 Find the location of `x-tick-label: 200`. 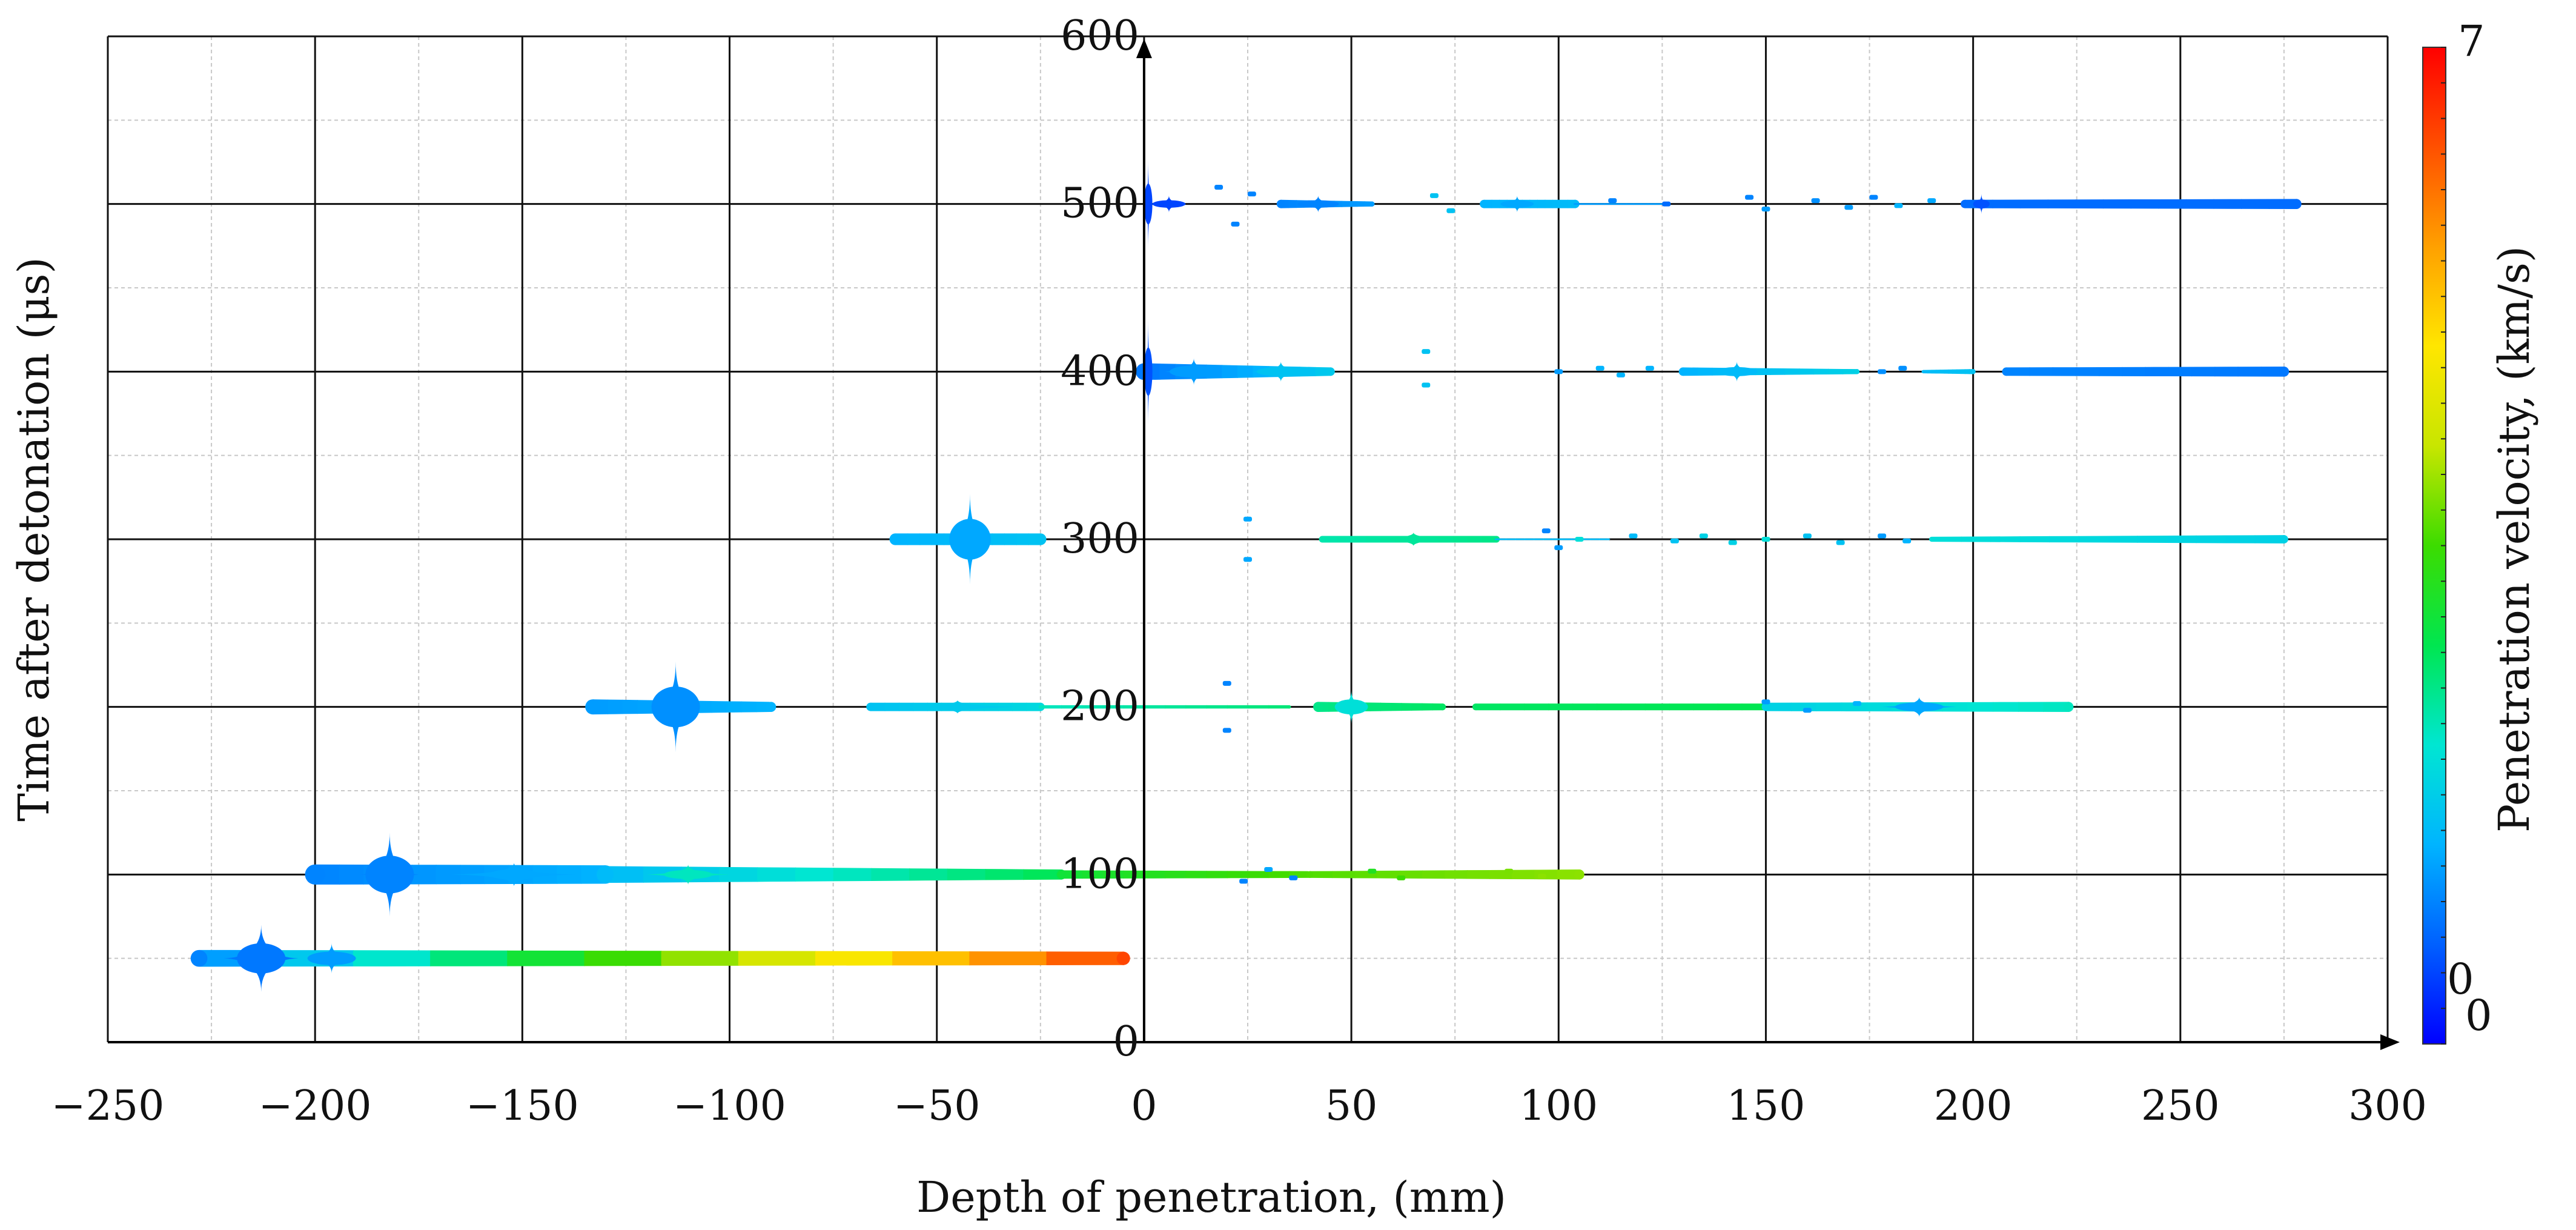

x-tick-label: 200 is located at coordinates (1973, 1106).